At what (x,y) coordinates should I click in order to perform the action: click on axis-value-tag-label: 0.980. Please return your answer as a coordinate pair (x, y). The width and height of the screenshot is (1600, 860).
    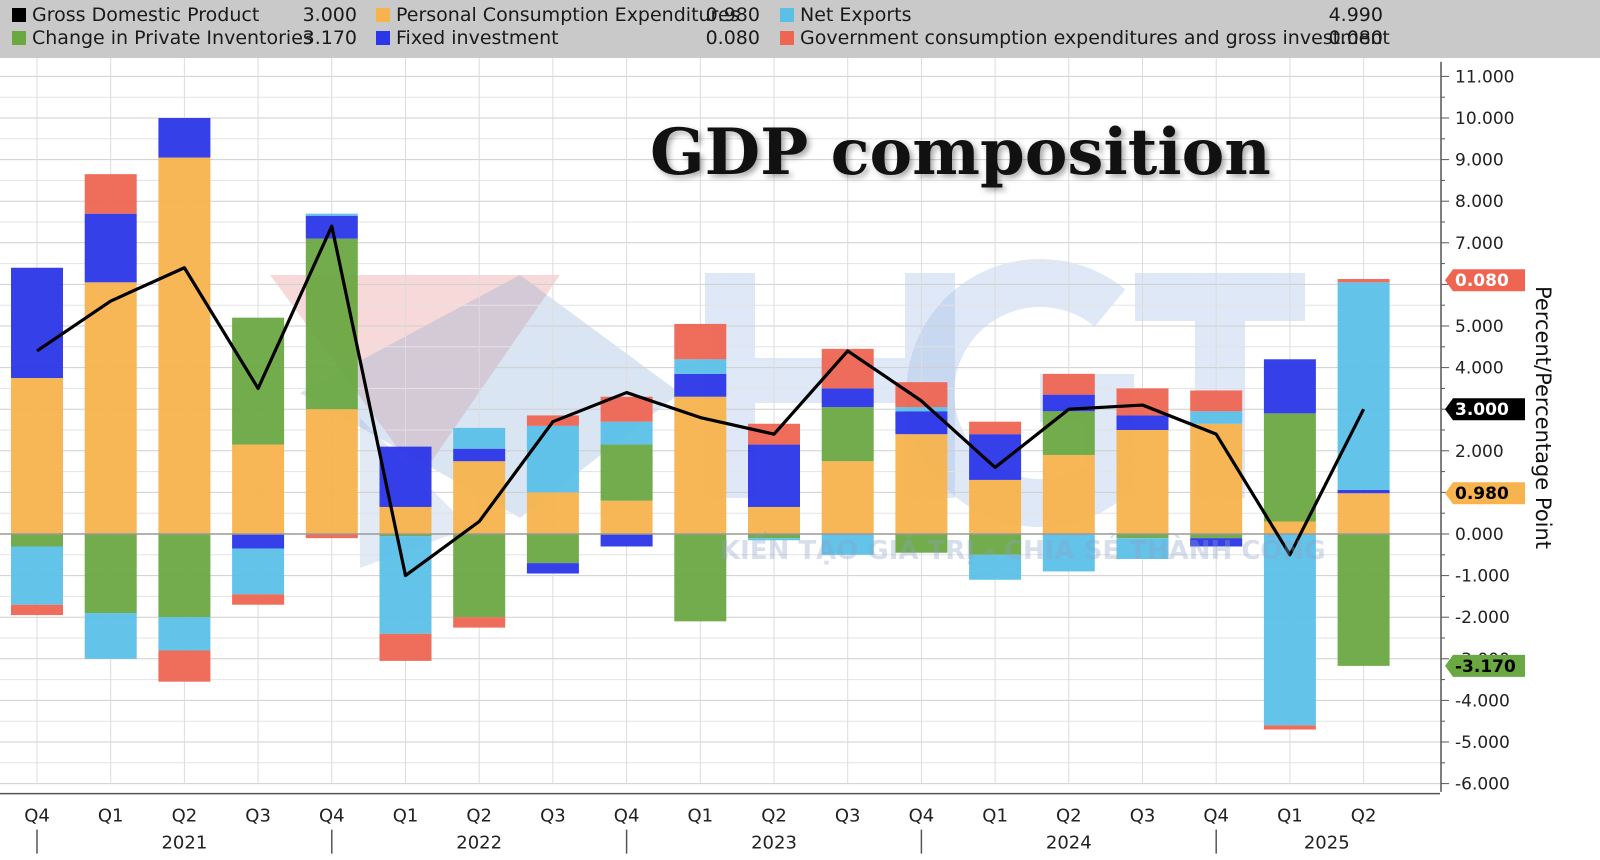
    Looking at the image, I should click on (1482, 494).